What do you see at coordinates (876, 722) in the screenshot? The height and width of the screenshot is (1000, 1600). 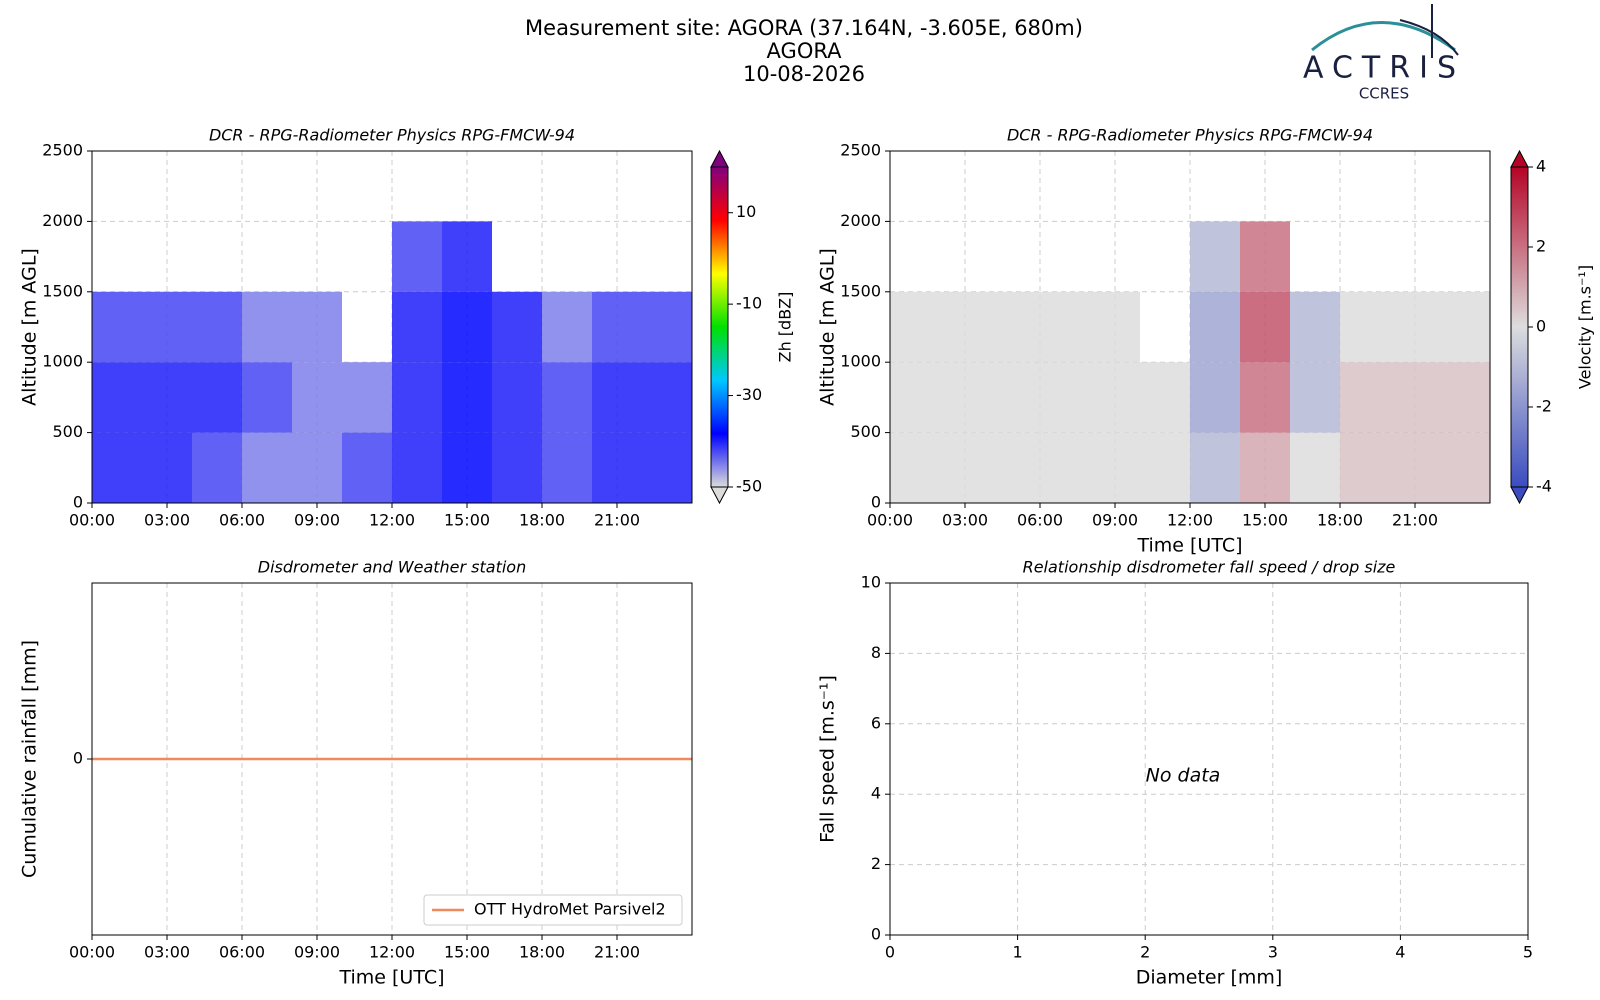 I see `y-tick-label: 6` at bounding box center [876, 722].